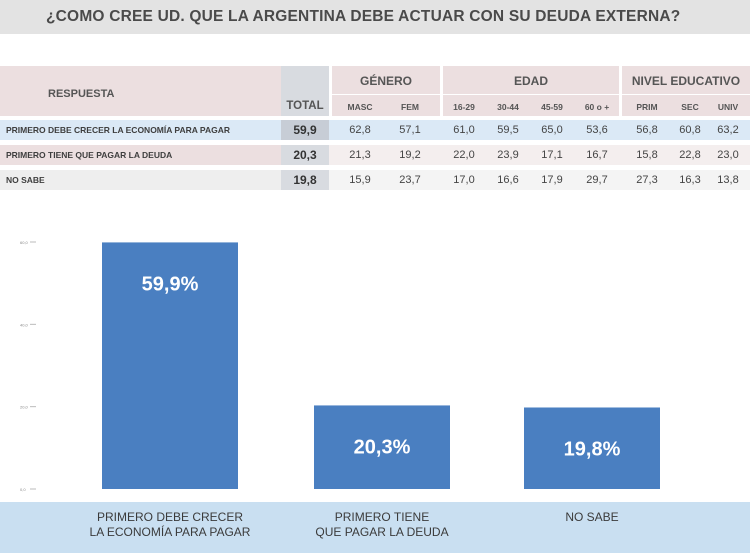 The height and width of the screenshot is (553, 750). What do you see at coordinates (464, 180) in the screenshot?
I see `row-value: 17,0` at bounding box center [464, 180].